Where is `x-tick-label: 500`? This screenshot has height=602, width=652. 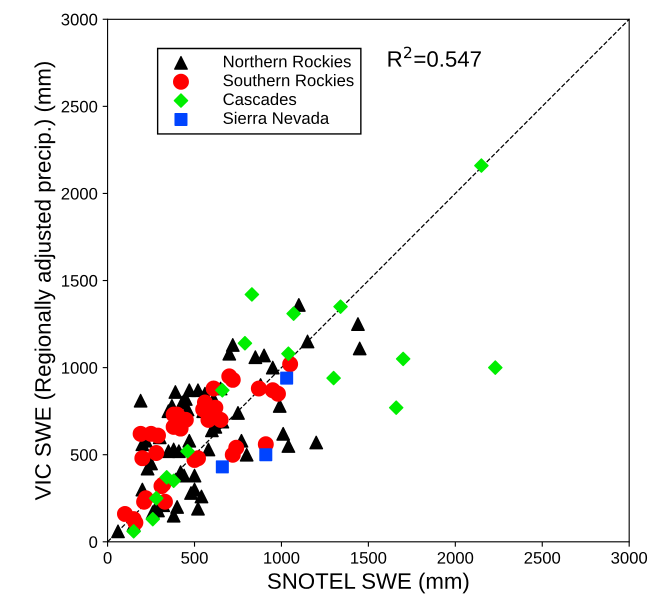
x-tick-label: 500 is located at coordinates (194, 558).